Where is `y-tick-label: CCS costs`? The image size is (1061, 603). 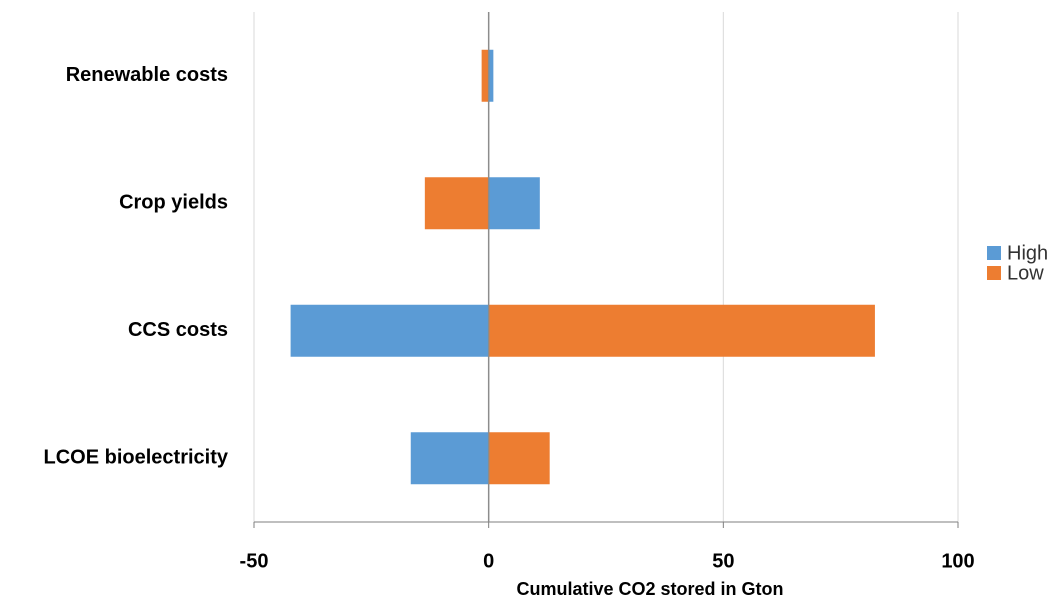
y-tick-label: CCS costs is located at coordinates (178, 330).